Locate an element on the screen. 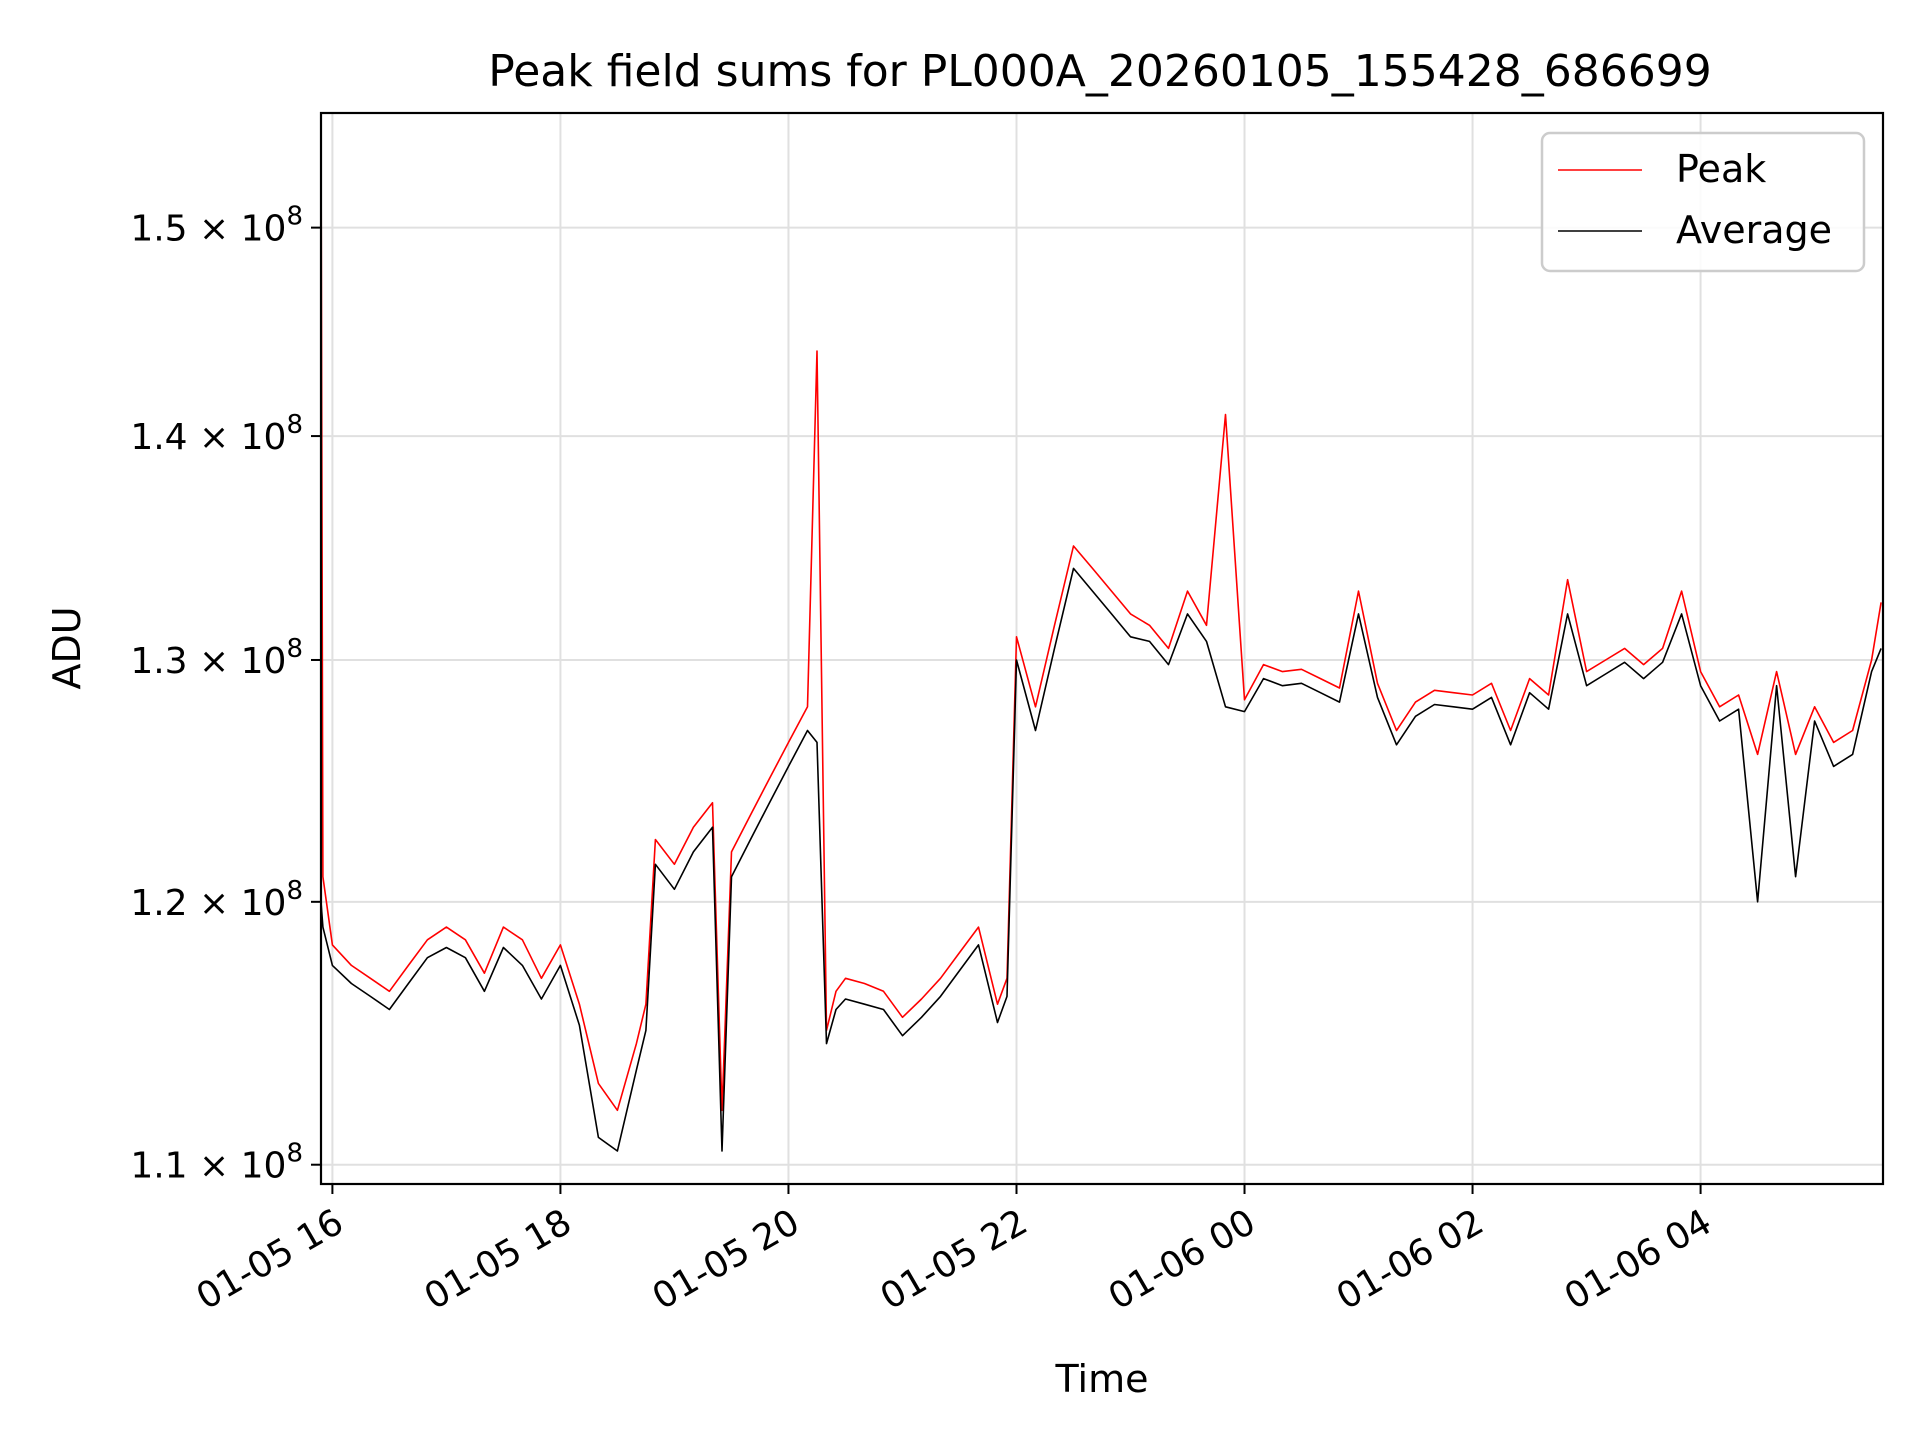  y-tick-label: 1.2 × 108 is located at coordinates (216, 900).